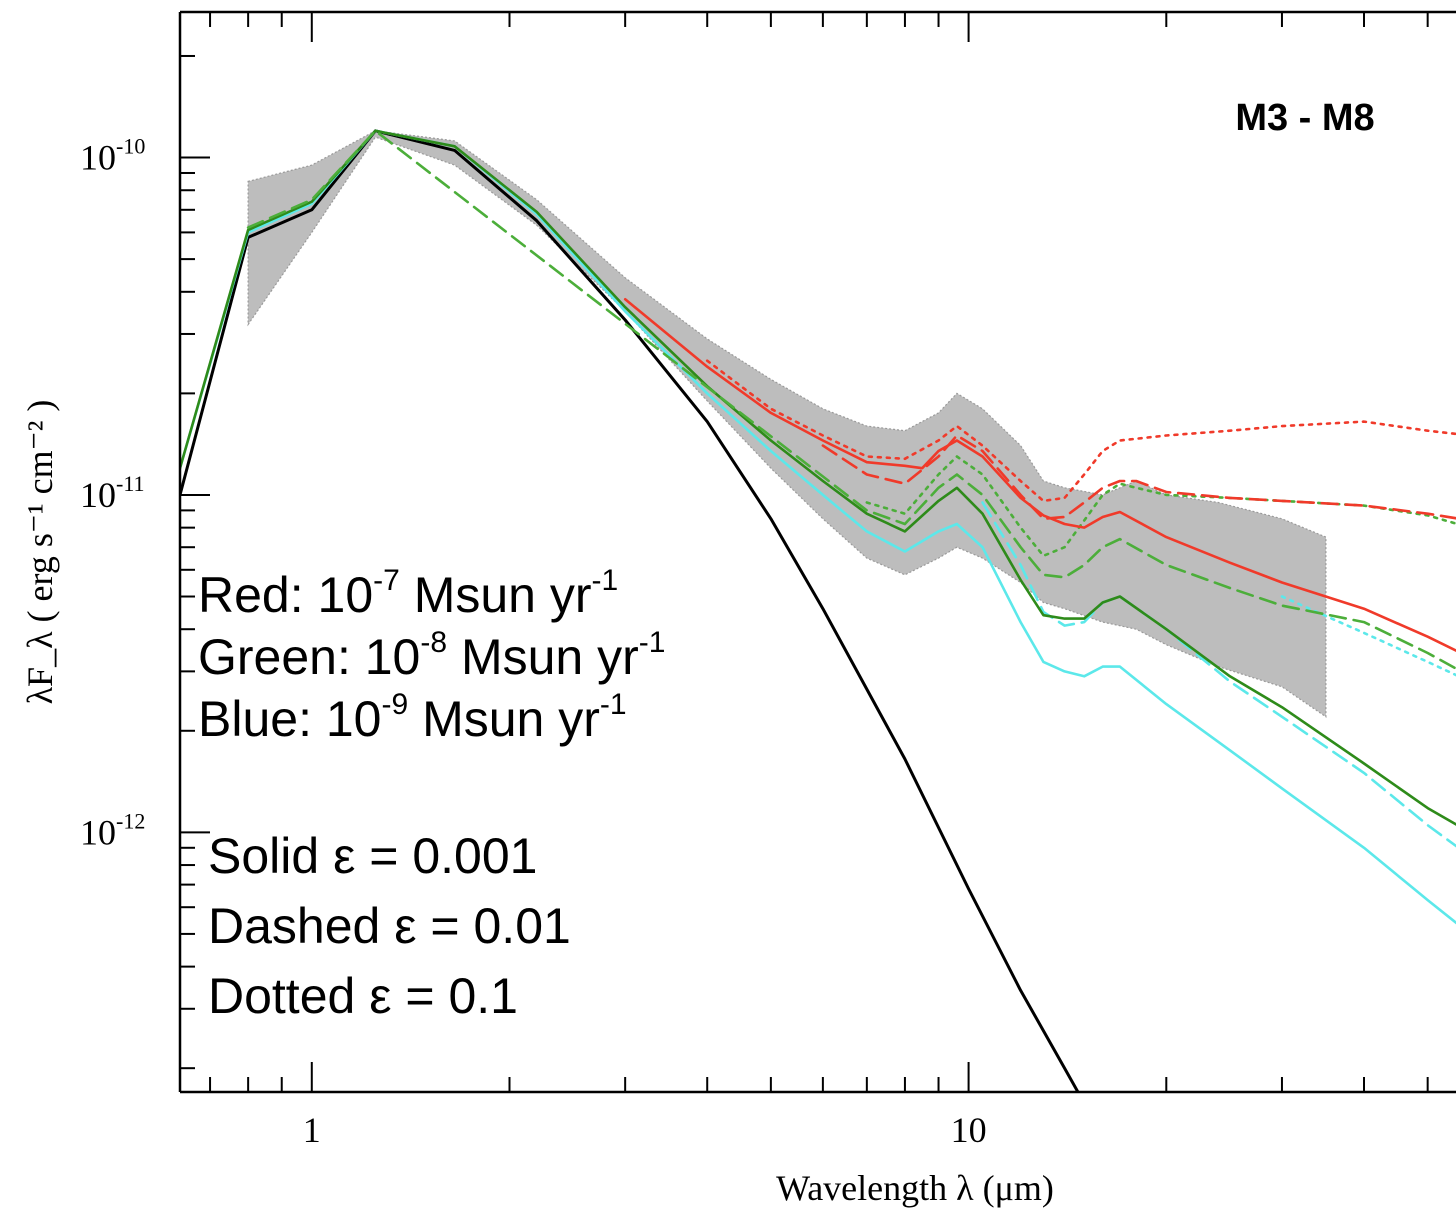 The height and width of the screenshot is (1212, 1456). What do you see at coordinates (412, 717) in the screenshot?
I see `annotation-rate-line: Blue: 10-9 Msun yr-1` at bounding box center [412, 717].